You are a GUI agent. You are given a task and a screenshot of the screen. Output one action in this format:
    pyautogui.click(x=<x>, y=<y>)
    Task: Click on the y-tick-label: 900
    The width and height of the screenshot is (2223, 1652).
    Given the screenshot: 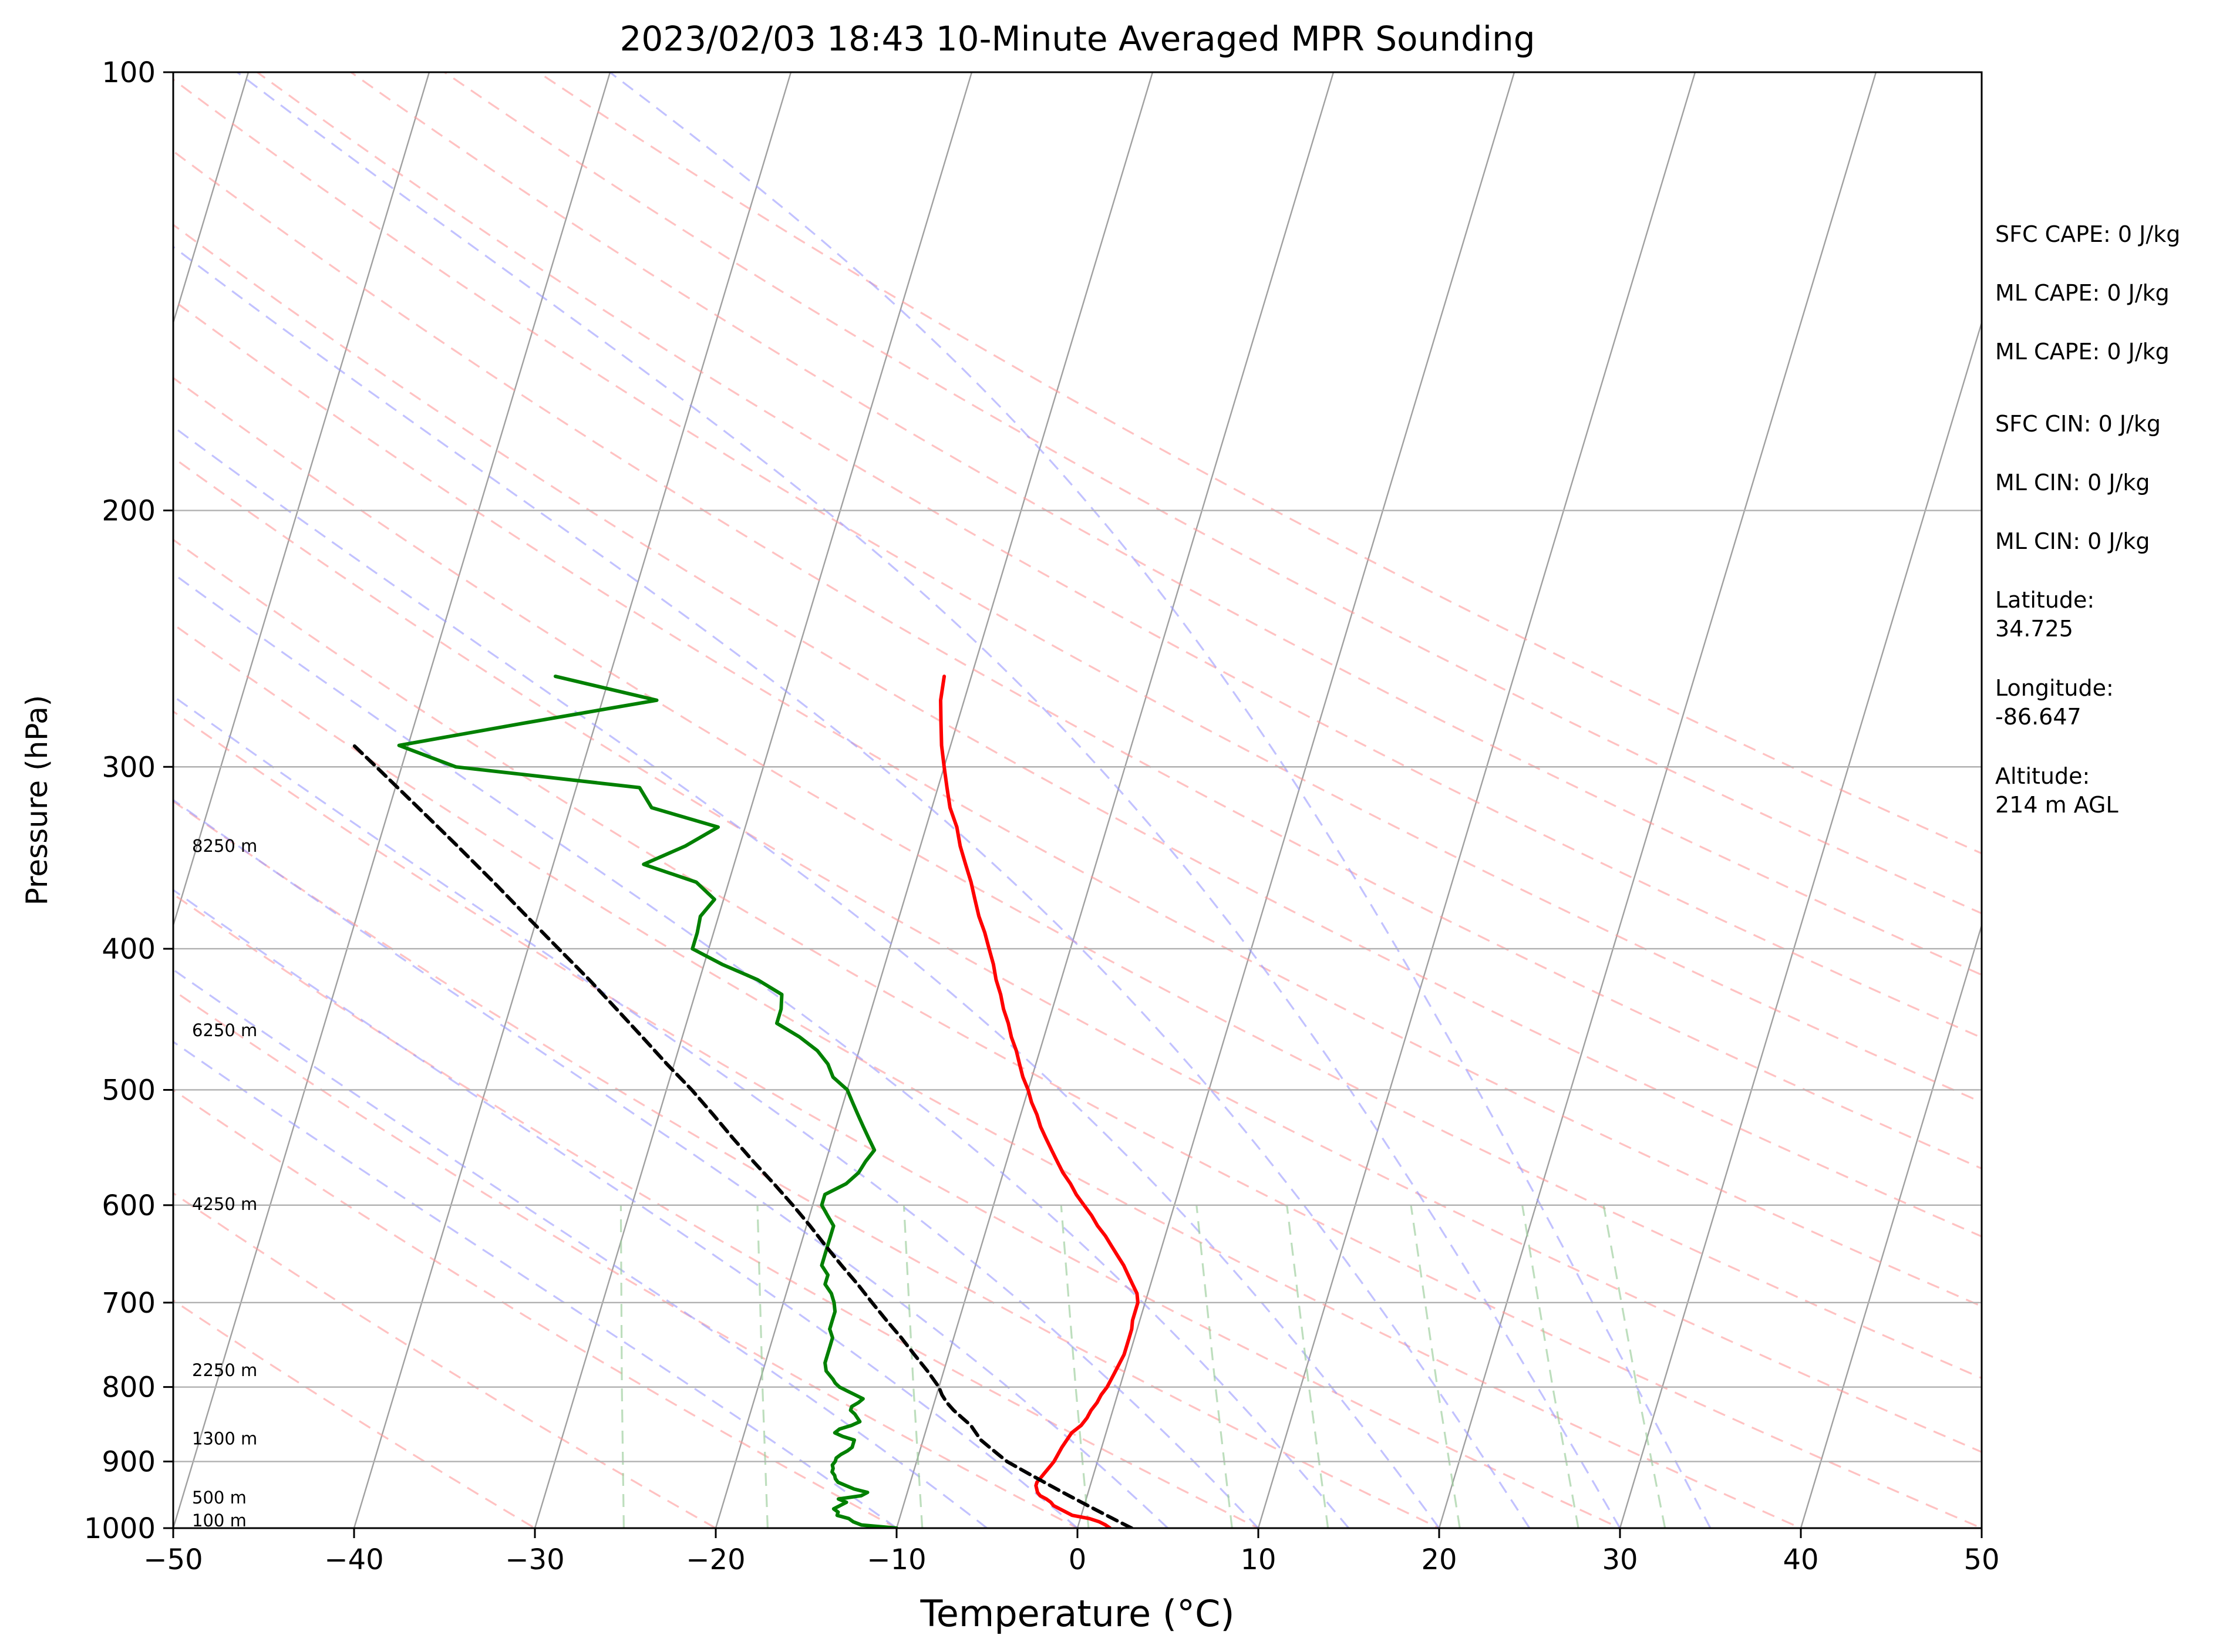 What is the action you would take?
    pyautogui.click(x=129, y=1462)
    